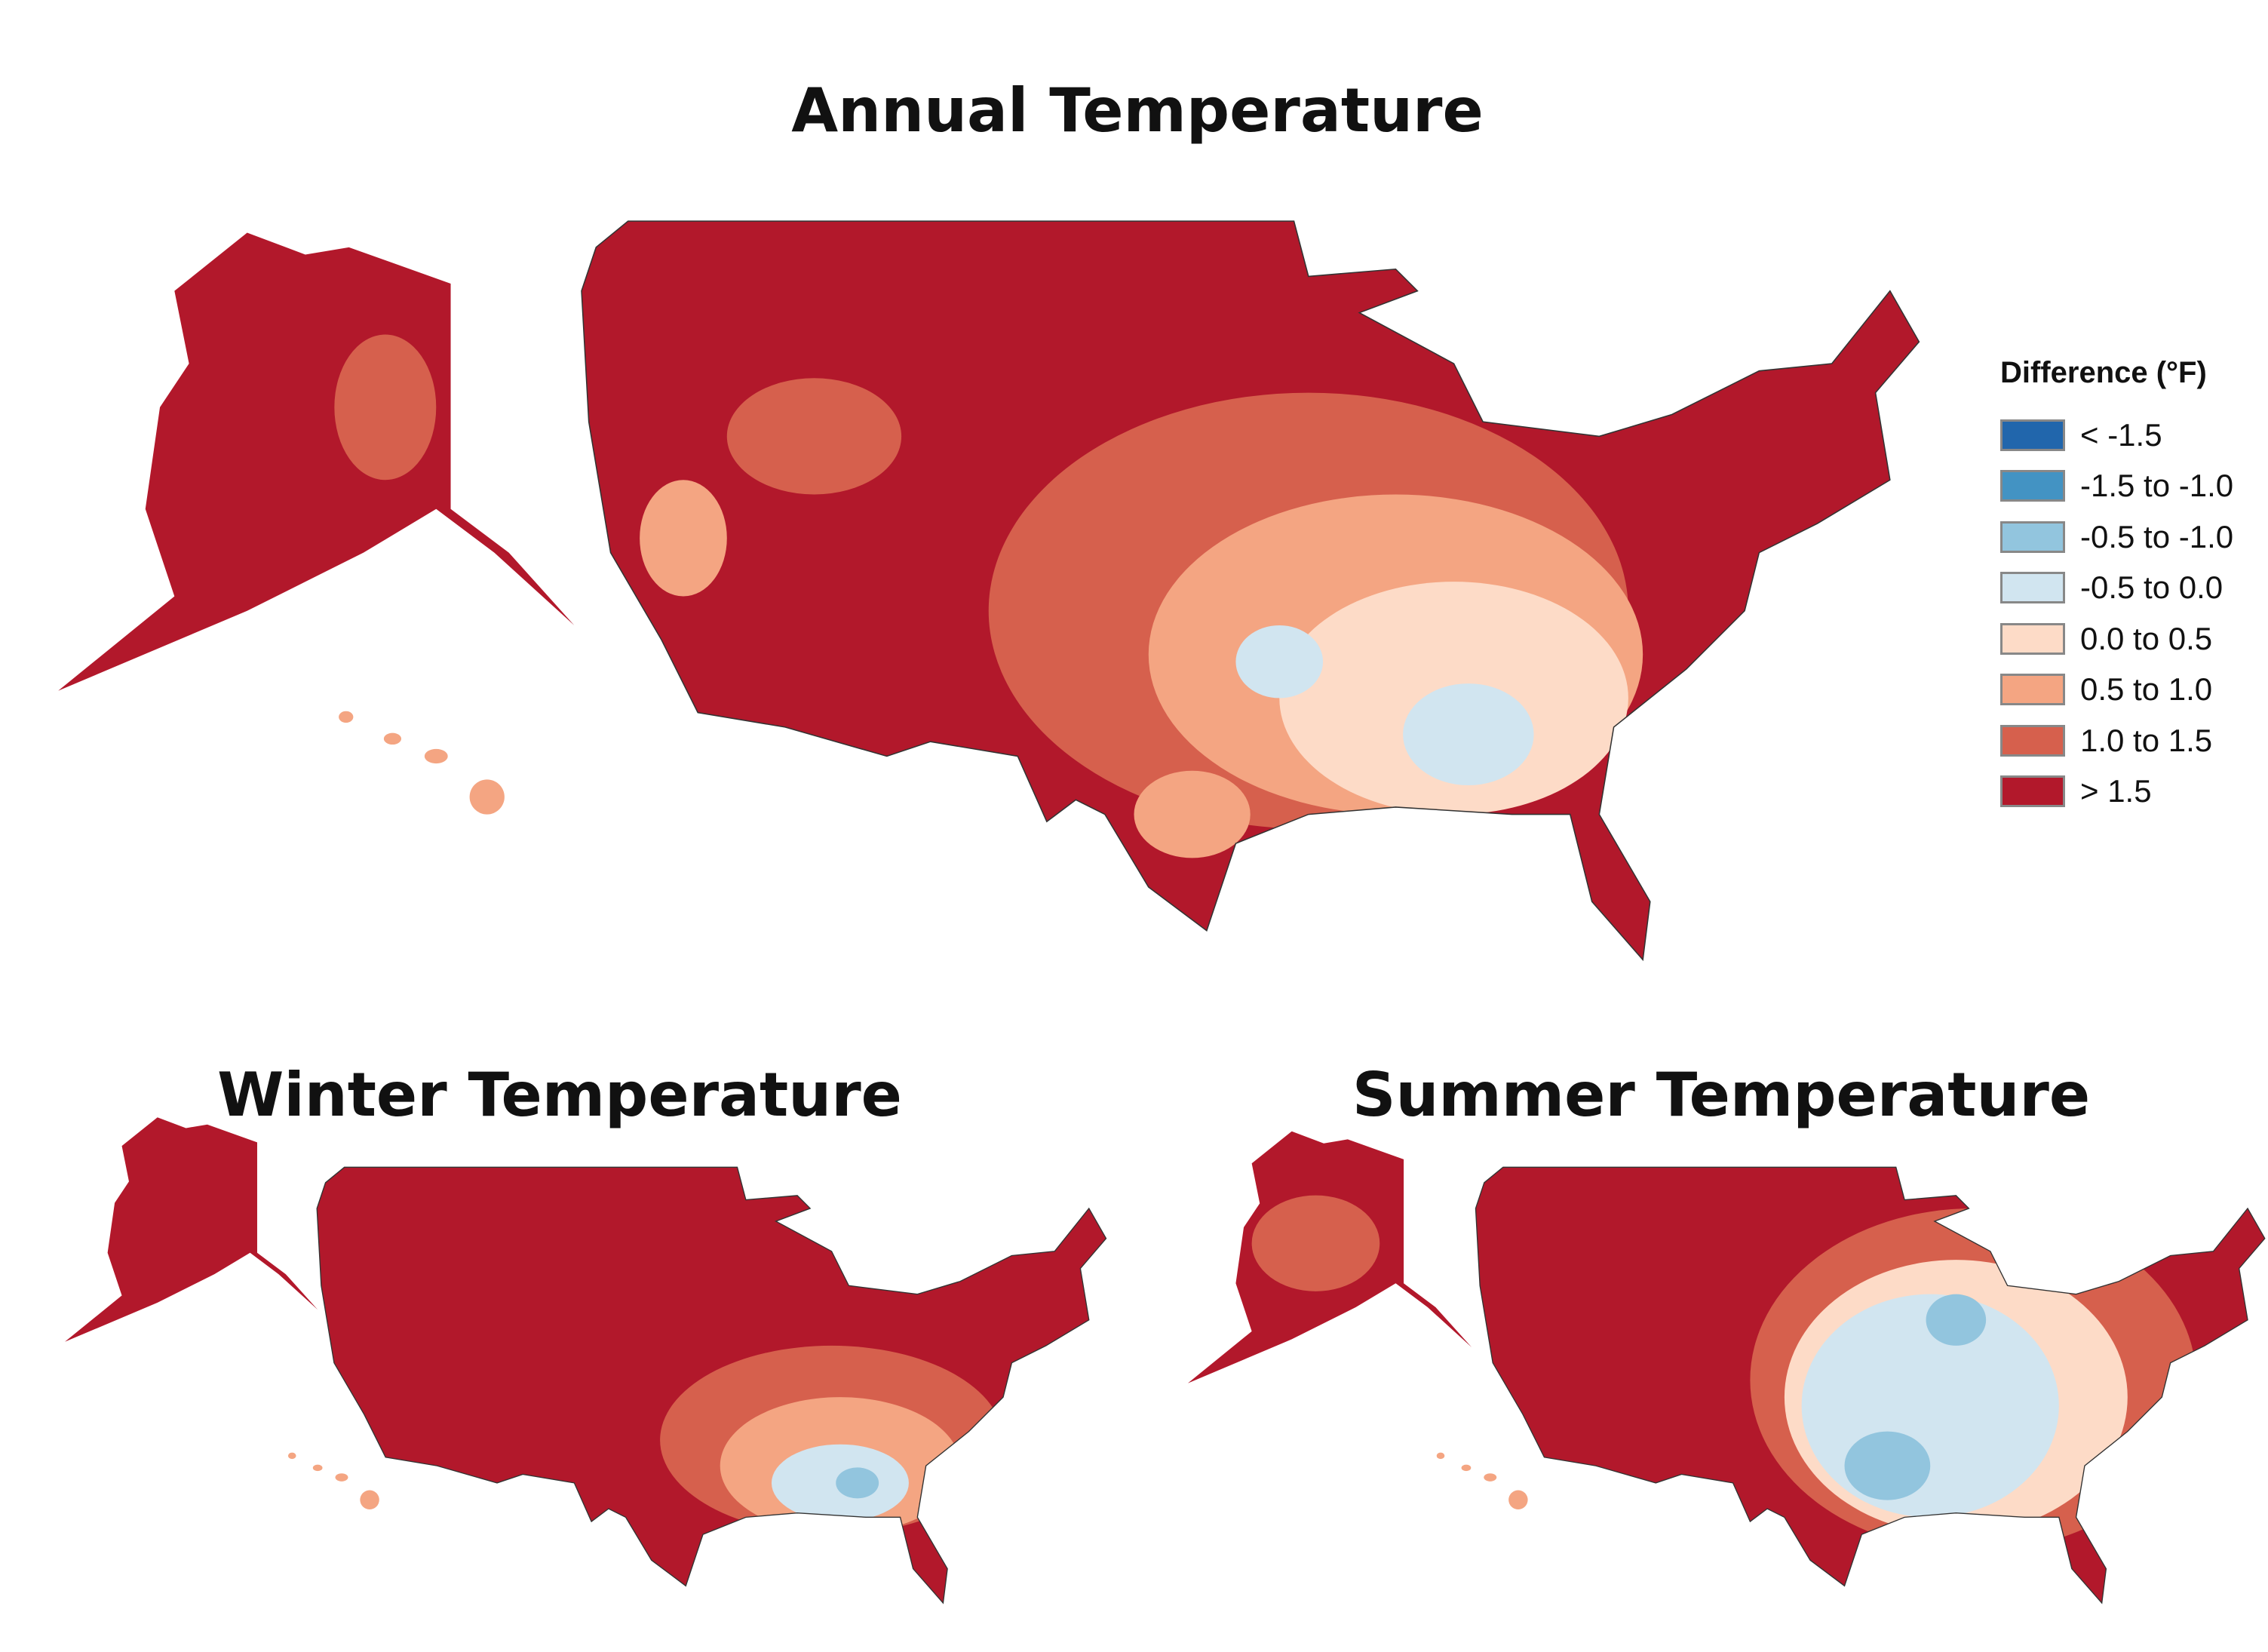 This screenshot has width=2268, height=1652. Describe the element at coordinates (2157, 536) in the screenshot. I see `legend-label: -0.5 to -1.0` at that location.